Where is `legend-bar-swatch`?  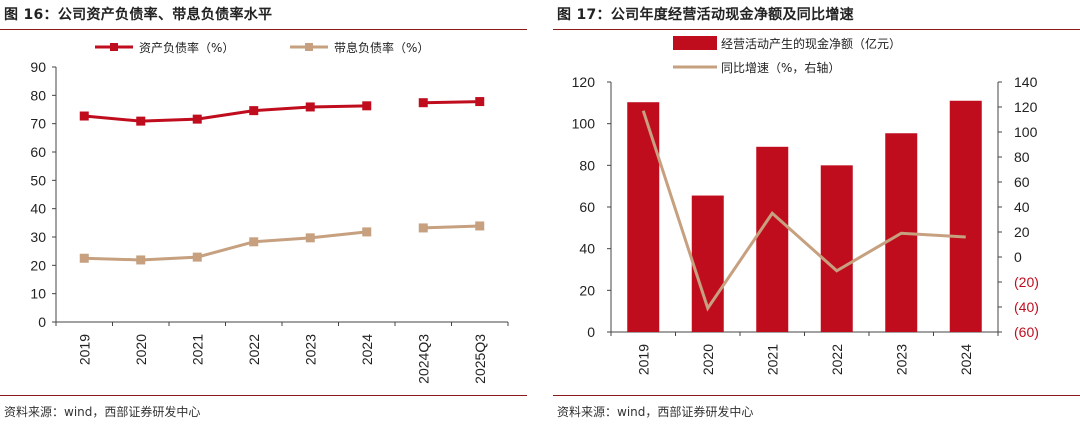
legend-bar-swatch is located at coordinates (695, 43).